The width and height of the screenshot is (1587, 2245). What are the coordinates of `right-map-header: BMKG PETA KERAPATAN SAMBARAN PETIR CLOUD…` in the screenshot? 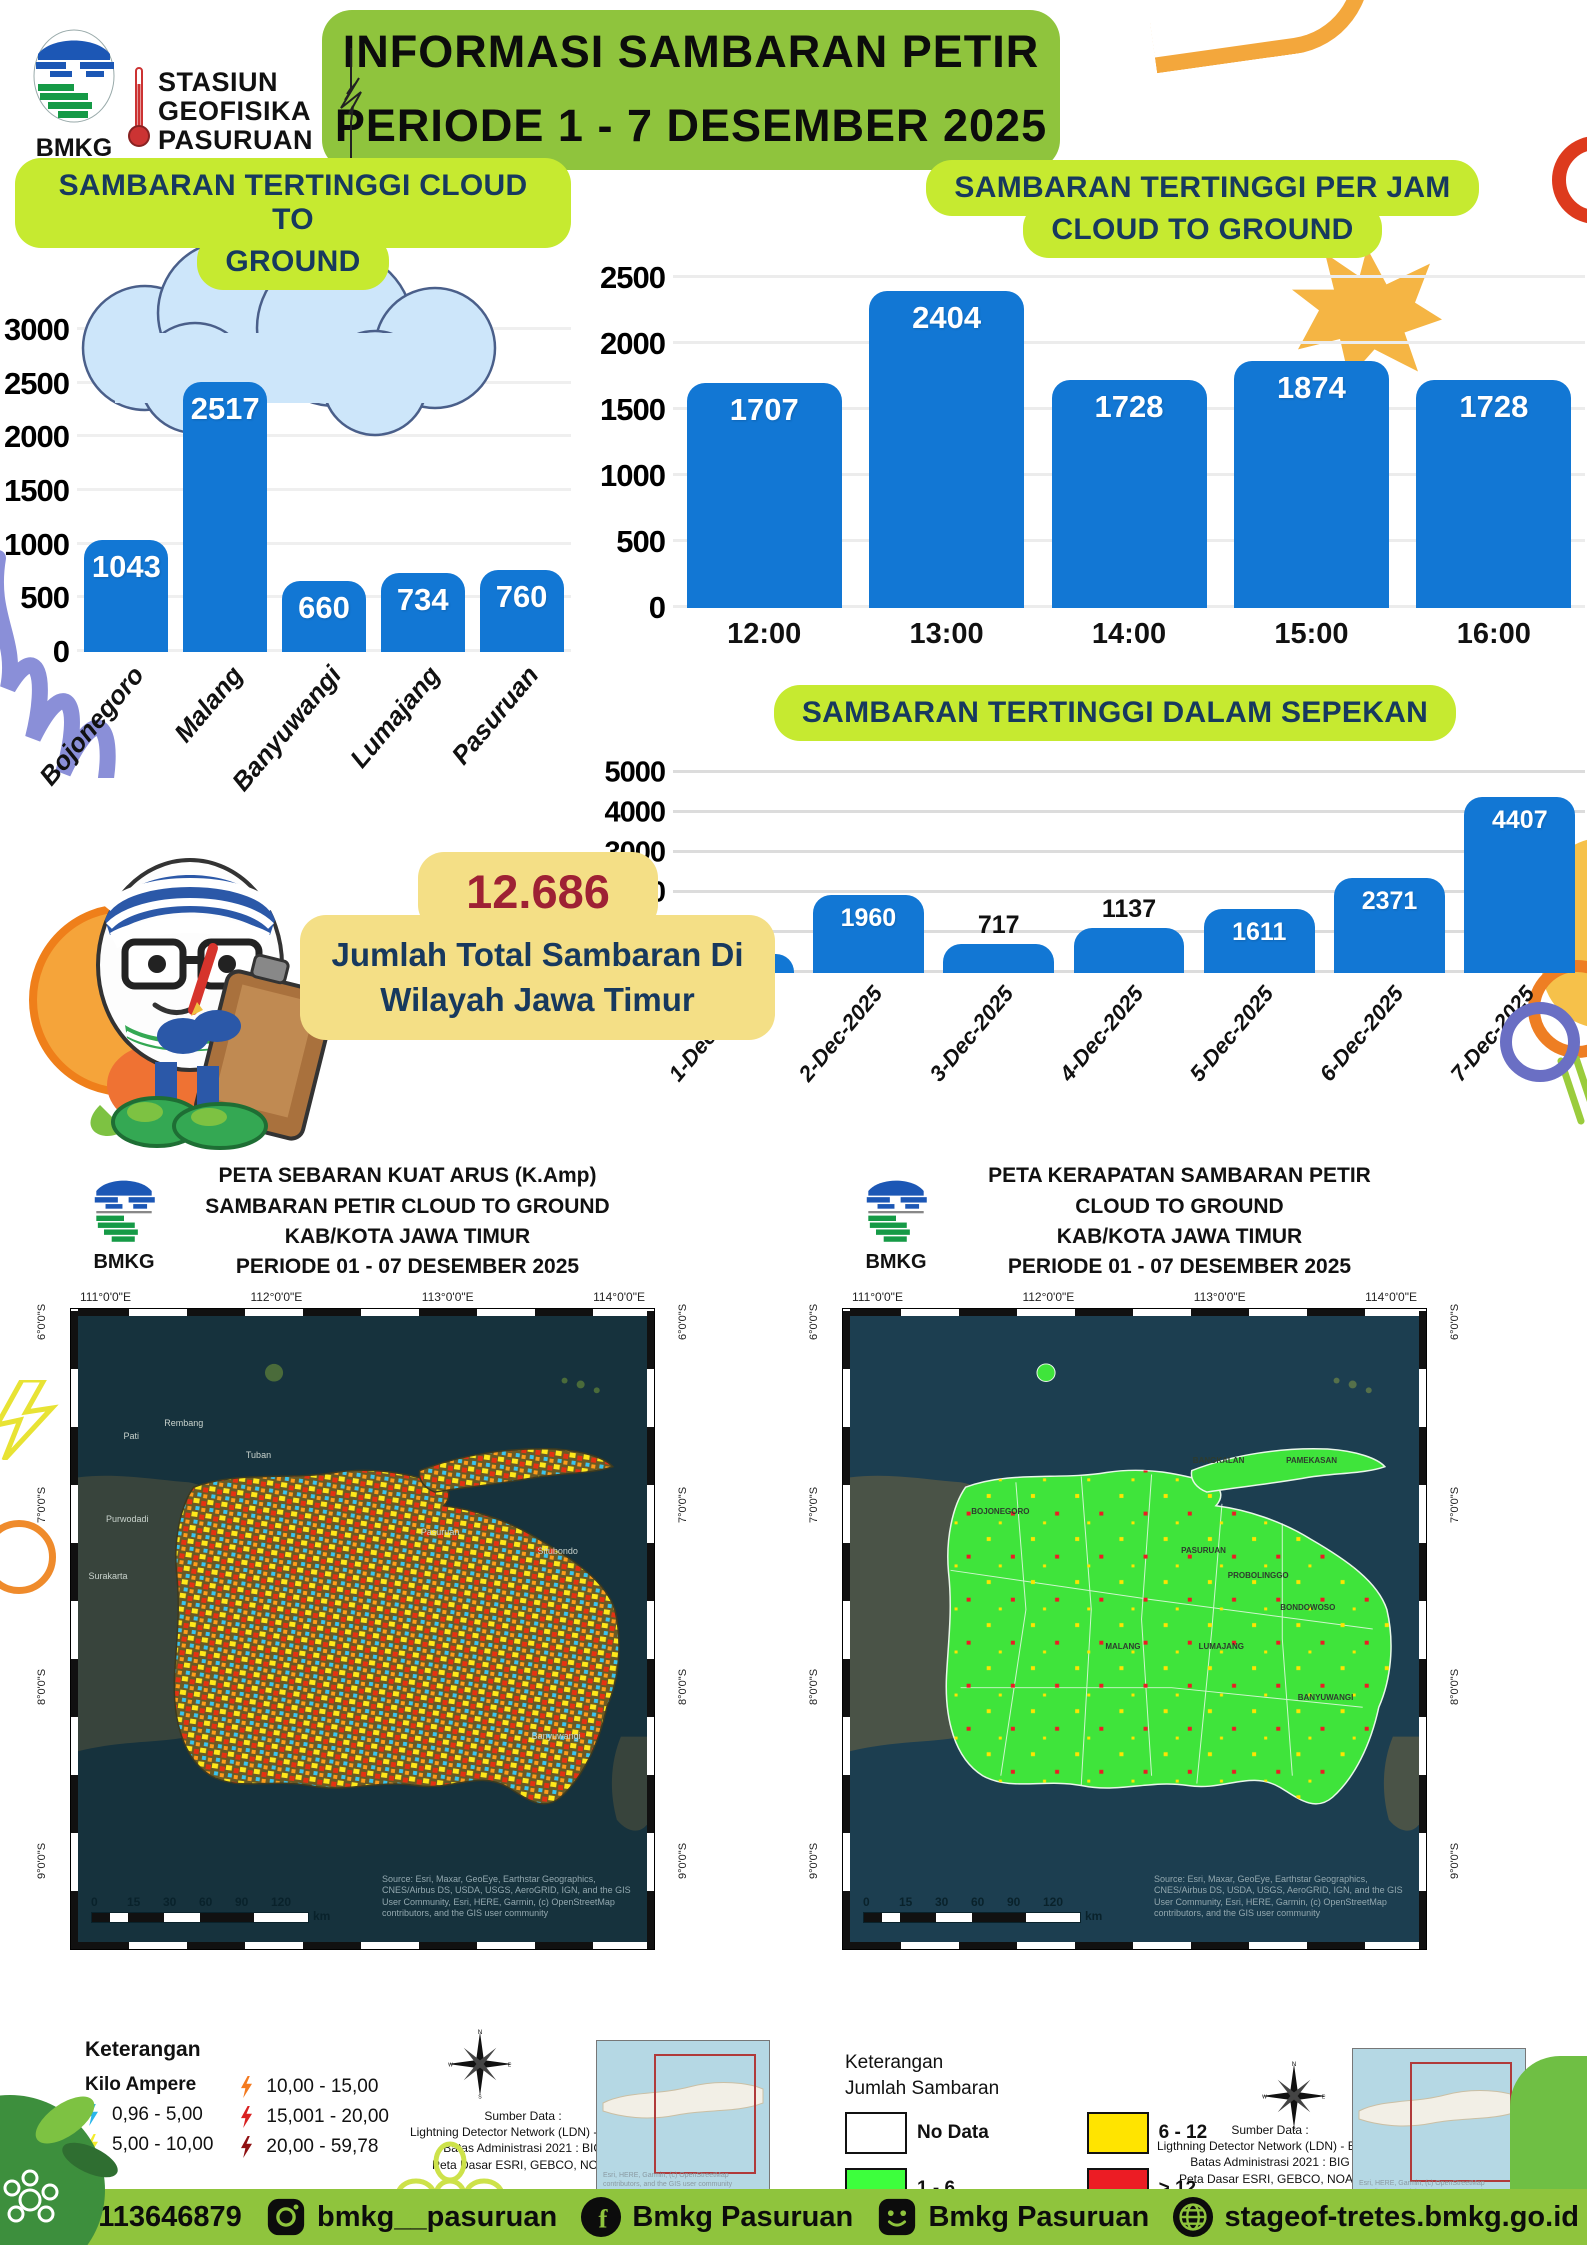 It's located at (1134, 1222).